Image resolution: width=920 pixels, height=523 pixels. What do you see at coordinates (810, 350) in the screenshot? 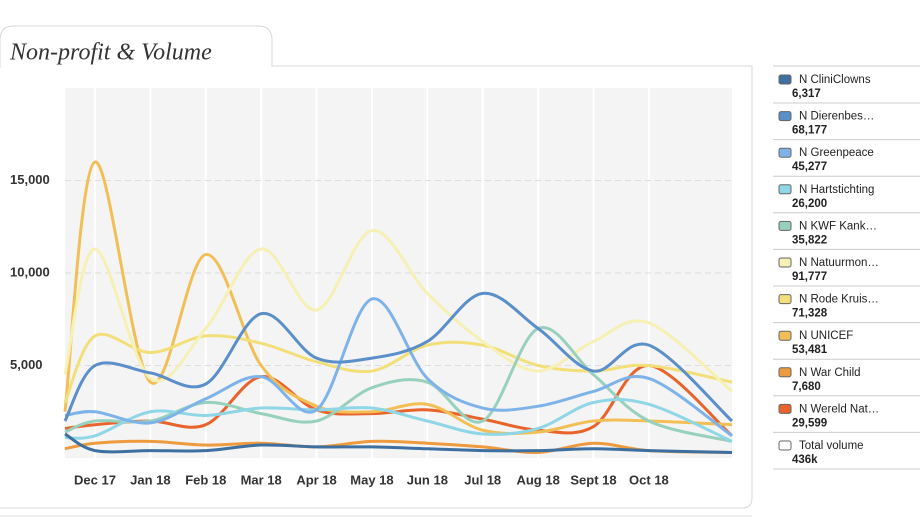
I see `legend-value: 53,481` at bounding box center [810, 350].